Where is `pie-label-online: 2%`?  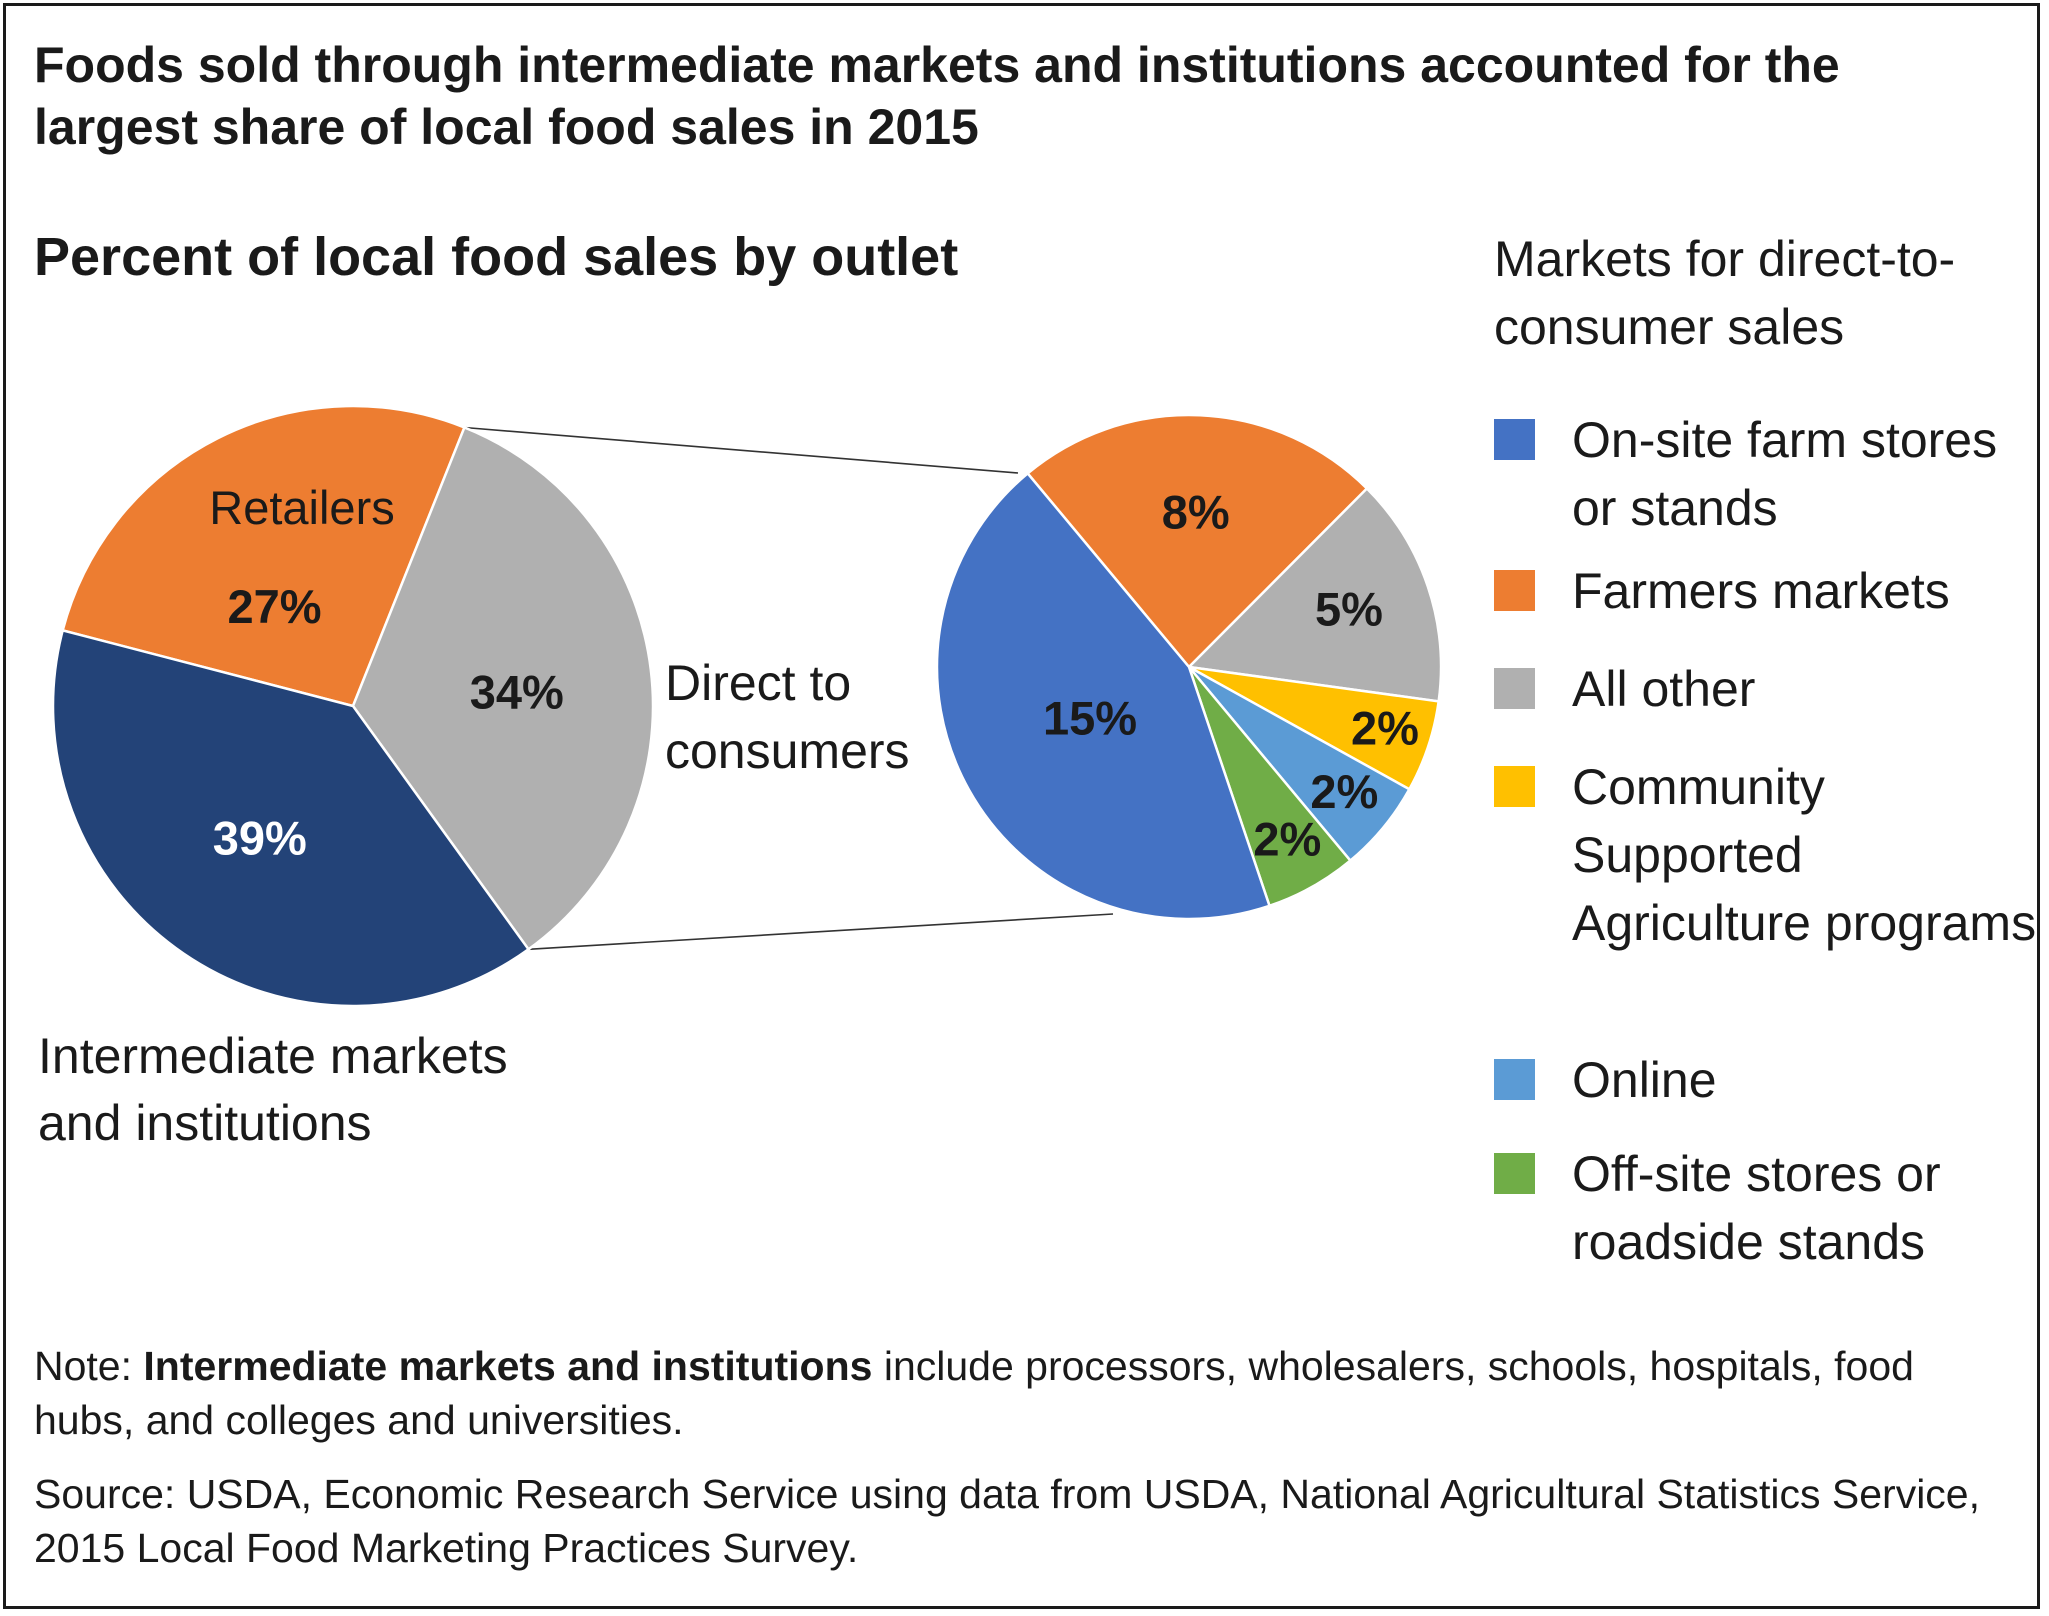
pie-label-online: 2% is located at coordinates (1344, 791).